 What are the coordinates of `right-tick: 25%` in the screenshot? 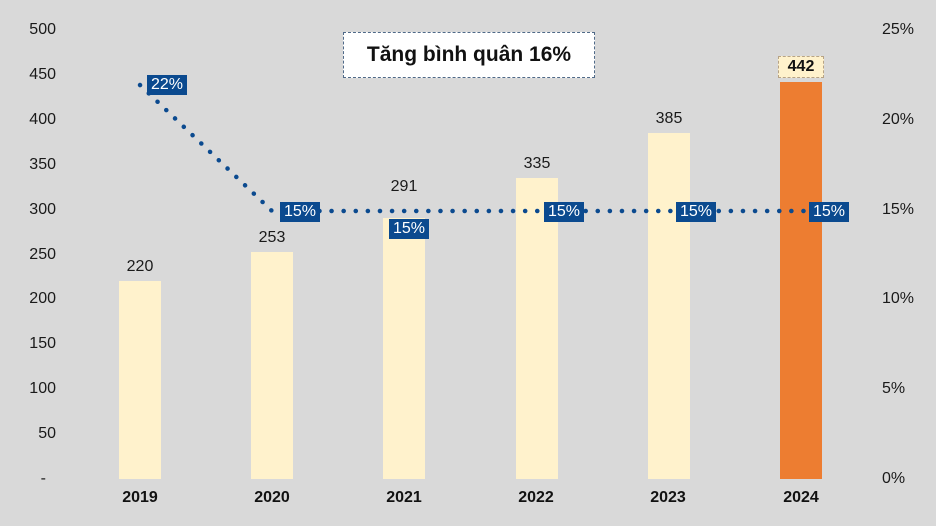 It's located at (898, 29).